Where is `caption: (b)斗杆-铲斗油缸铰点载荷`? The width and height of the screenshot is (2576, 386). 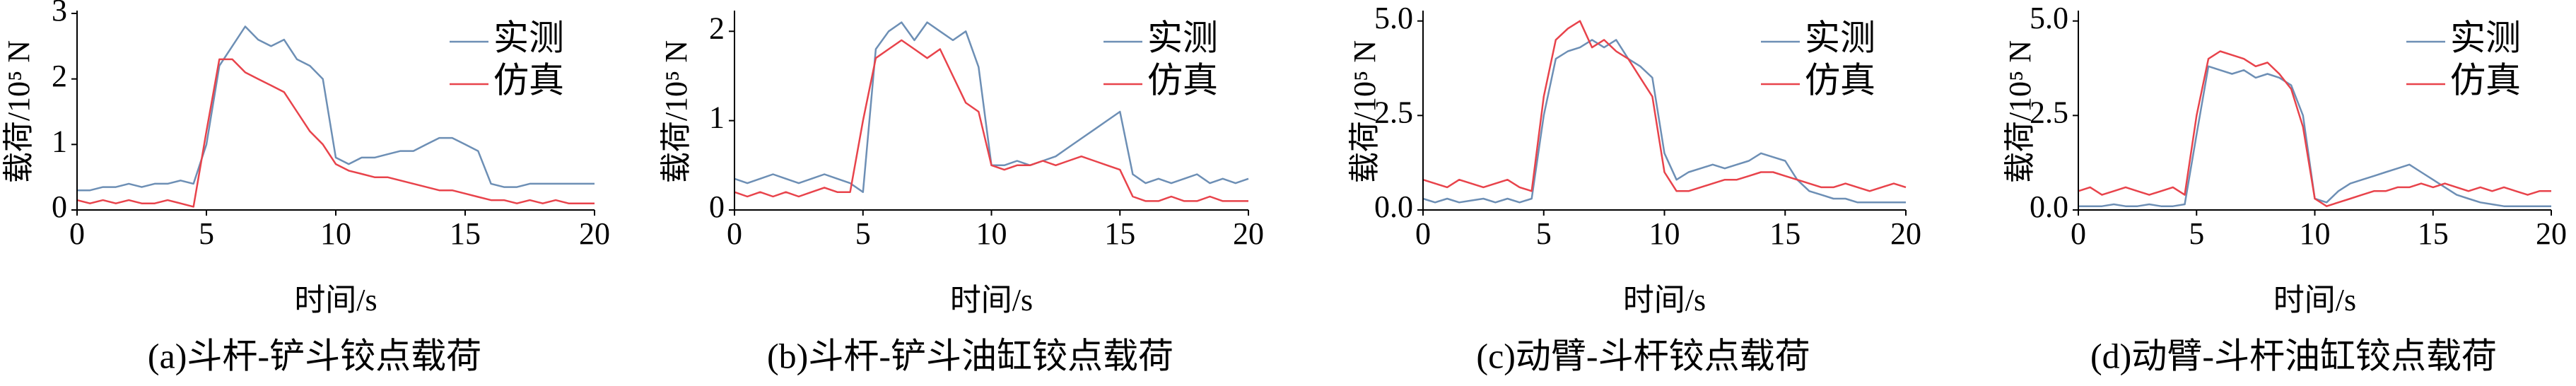 caption: (b)斗杆-铲斗油缸铰点载荷 is located at coordinates (970, 355).